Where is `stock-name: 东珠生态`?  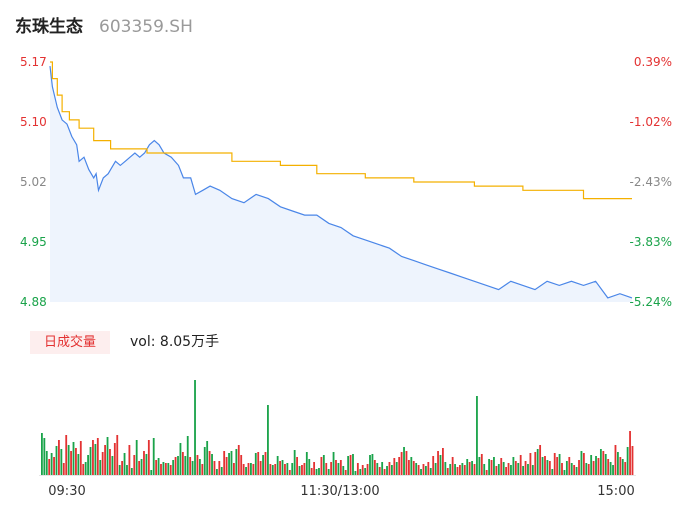 stock-name: 东珠生态 is located at coordinates (49, 27).